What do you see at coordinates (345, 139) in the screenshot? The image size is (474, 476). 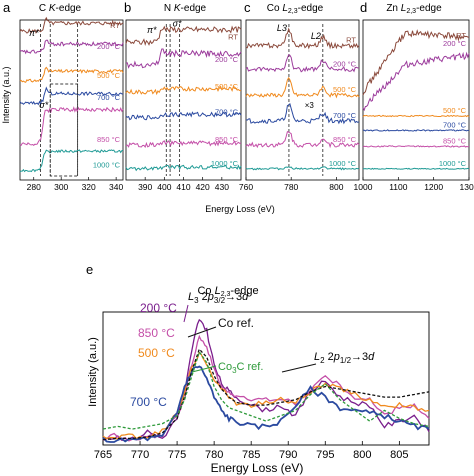 I see `panel-c-series-label-4: 850 °C` at bounding box center [345, 139].